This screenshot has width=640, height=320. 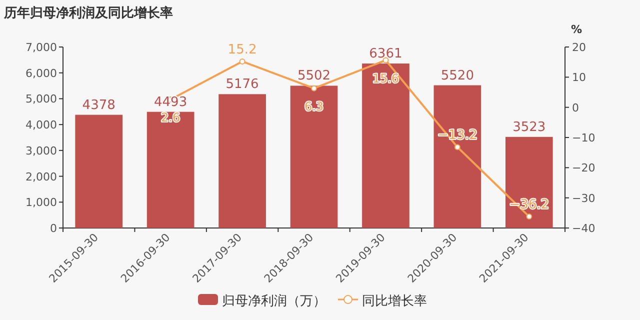 What do you see at coordinates (457, 76) in the screenshot?
I see `data-label: 5520` at bounding box center [457, 76].